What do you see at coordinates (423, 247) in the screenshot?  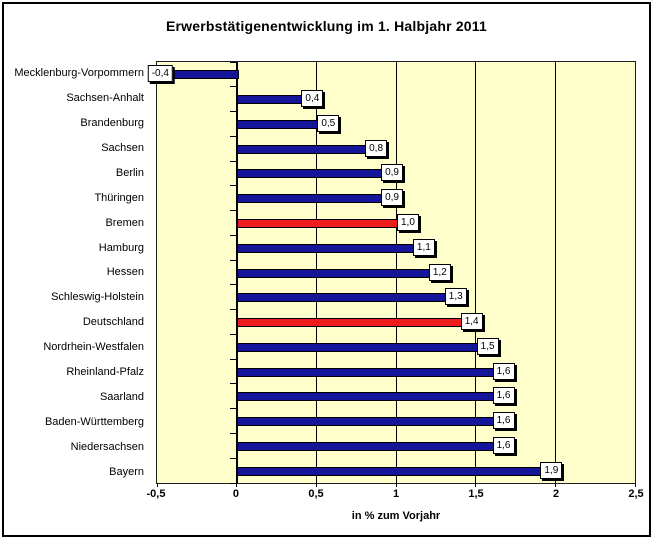 I see `value-label-hamburg: 1,1` at bounding box center [423, 247].